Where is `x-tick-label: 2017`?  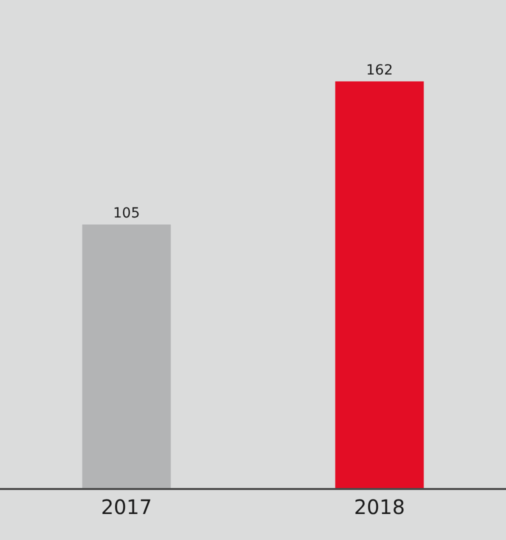 x-tick-label: 2017 is located at coordinates (126, 507).